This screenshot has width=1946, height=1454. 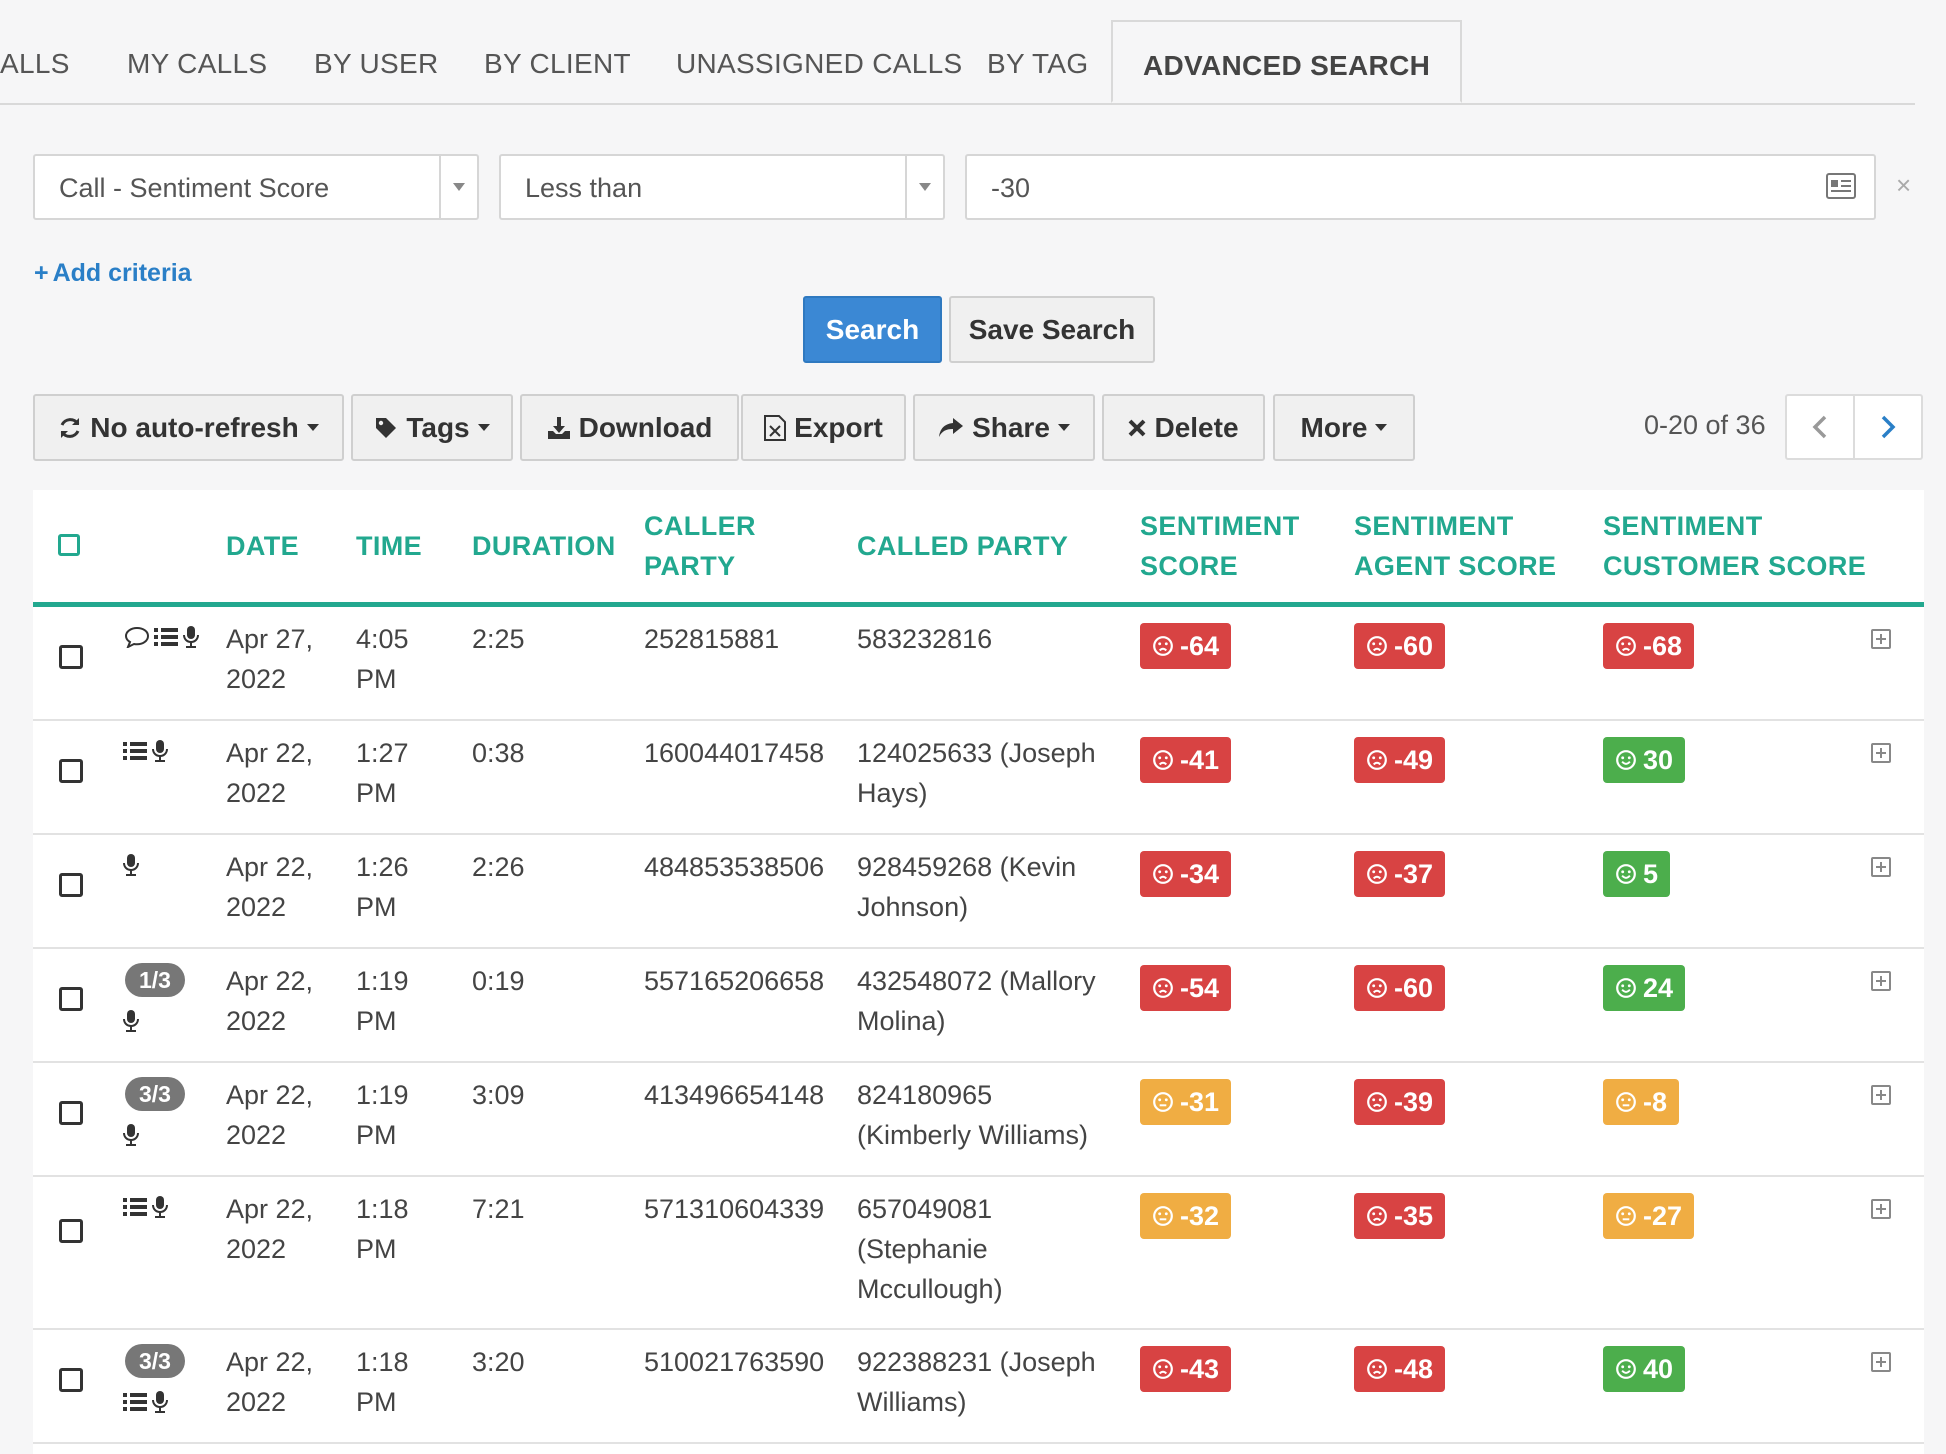 What do you see at coordinates (976, 981) in the screenshot?
I see `called-line1: 432548072 (Mallory` at bounding box center [976, 981].